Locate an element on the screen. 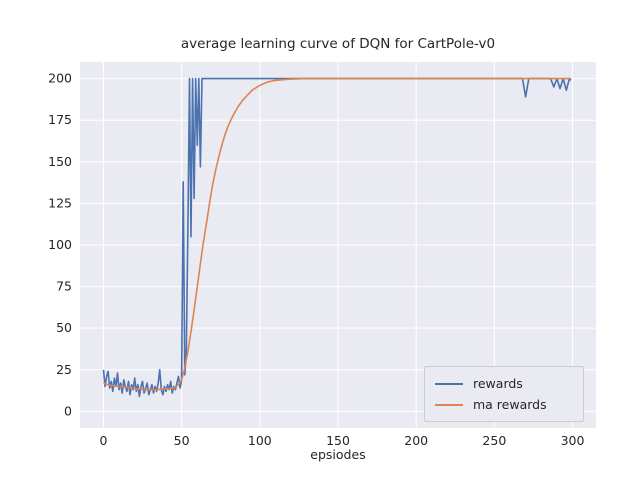 Image resolution: width=640 pixels, height=480 pixels. y-tick-label: 0 is located at coordinates (68, 410).